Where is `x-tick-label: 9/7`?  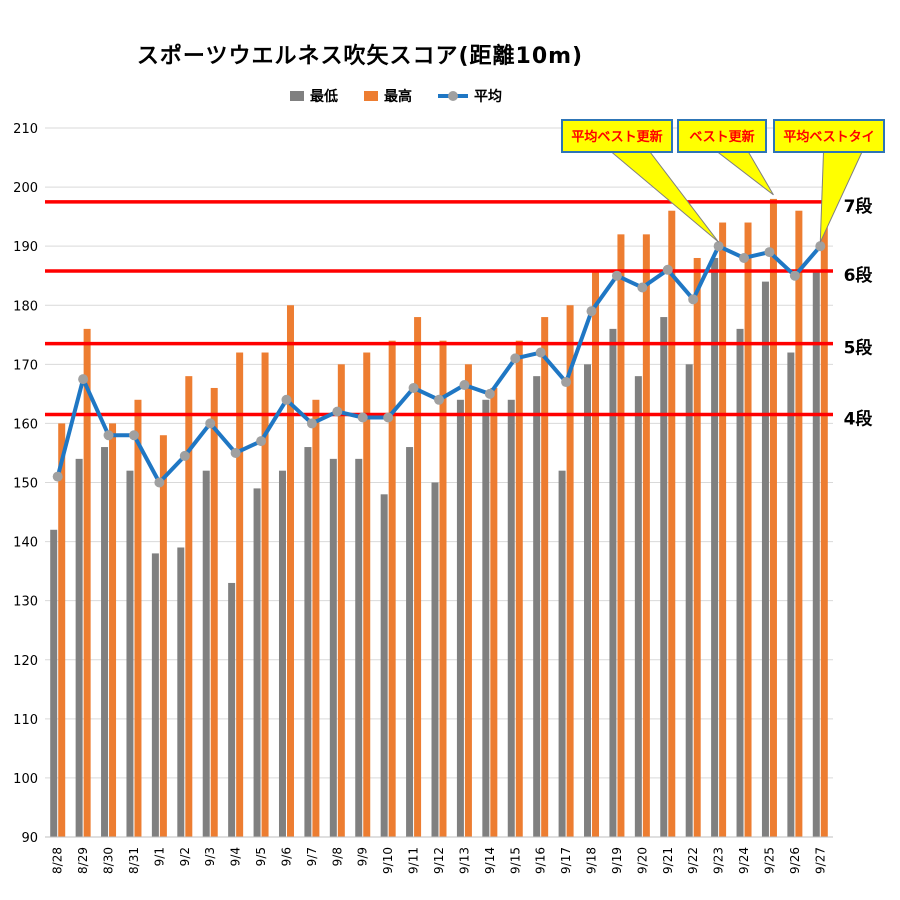
x-tick-label: 9/7 is located at coordinates (312, 856).